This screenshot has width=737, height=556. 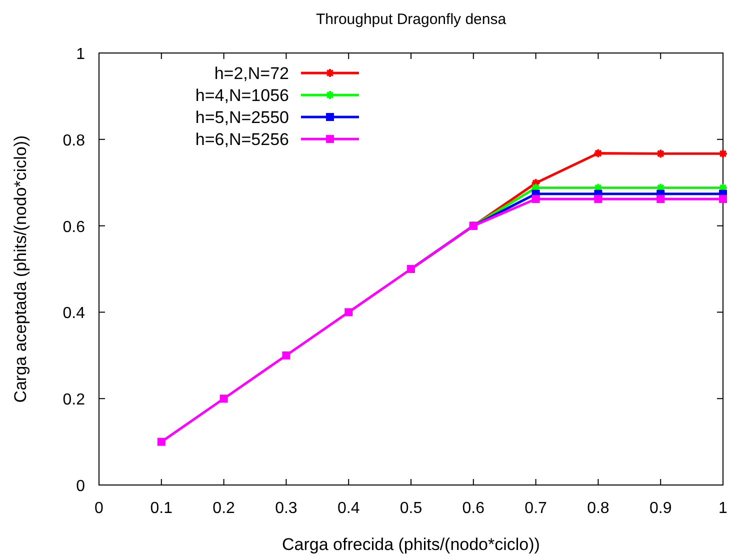 I want to click on x-axis-title: Carga ofrecida (phits/(nodo*ciclo)), so click(x=411, y=544).